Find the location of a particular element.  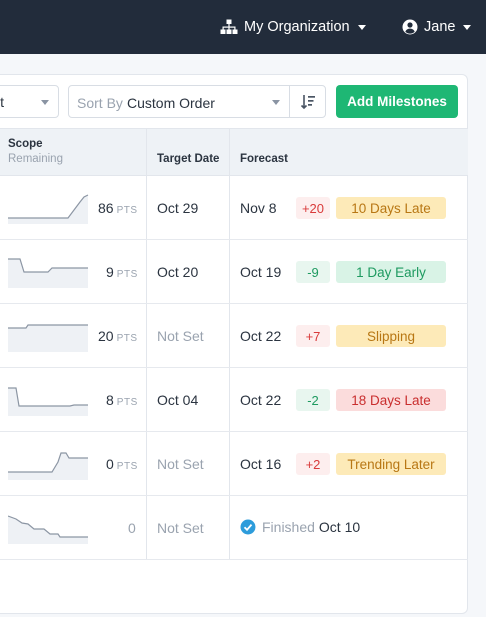

sort-direction-button is located at coordinates (307, 101).